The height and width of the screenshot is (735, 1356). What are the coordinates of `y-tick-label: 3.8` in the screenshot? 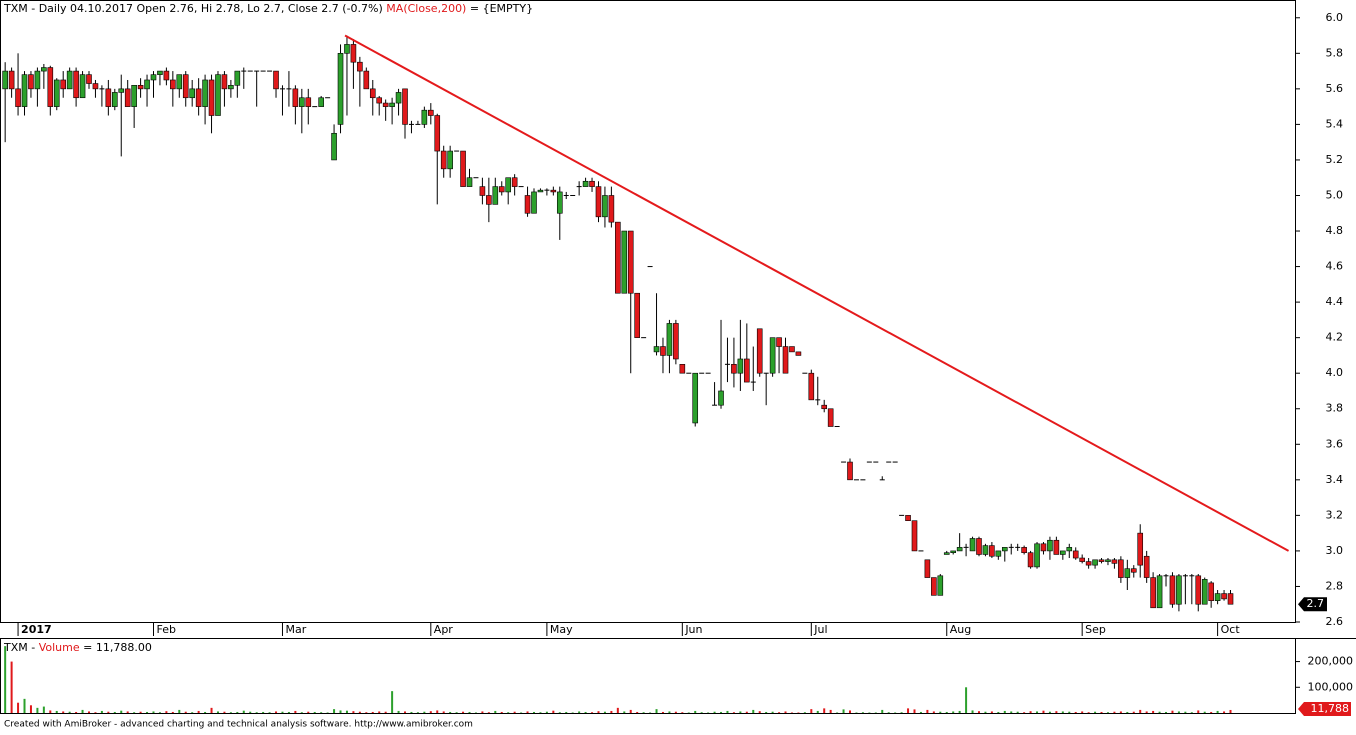 It's located at (1335, 408).